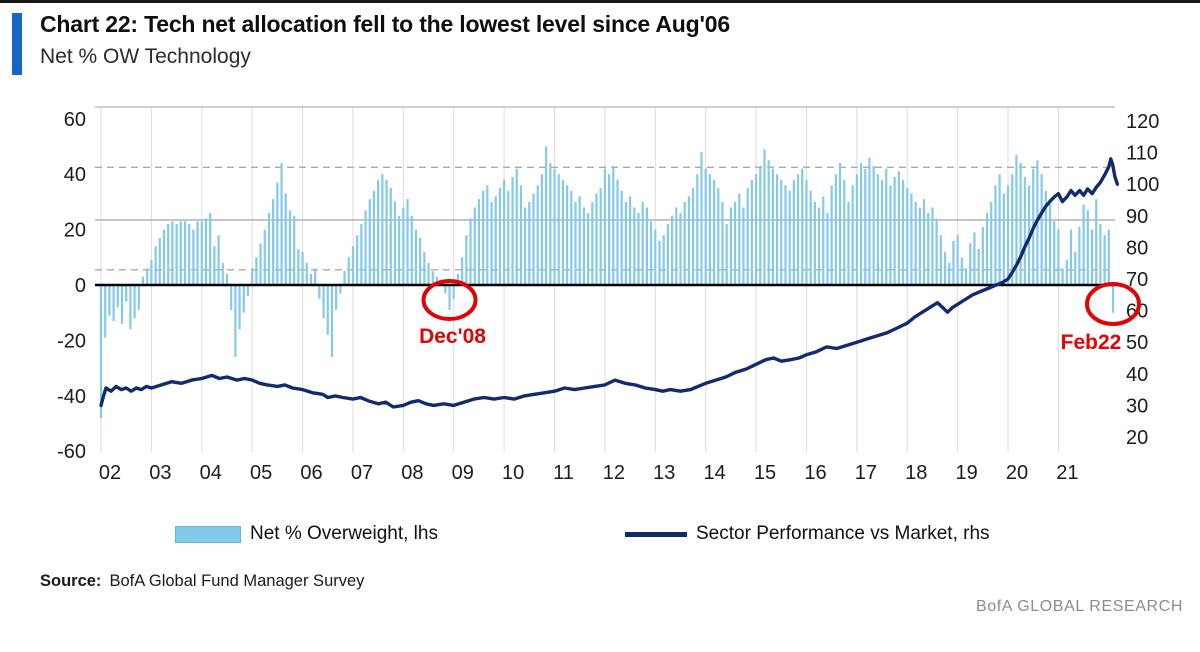 This screenshot has height=652, width=1200. Describe the element at coordinates (1137, 406) in the screenshot. I see `right-axis-tick-label: 30` at that location.